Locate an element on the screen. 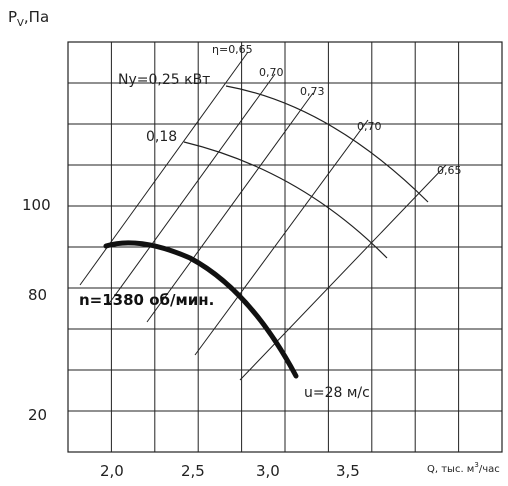  x-tick-label: 3,0 is located at coordinates (268, 471).